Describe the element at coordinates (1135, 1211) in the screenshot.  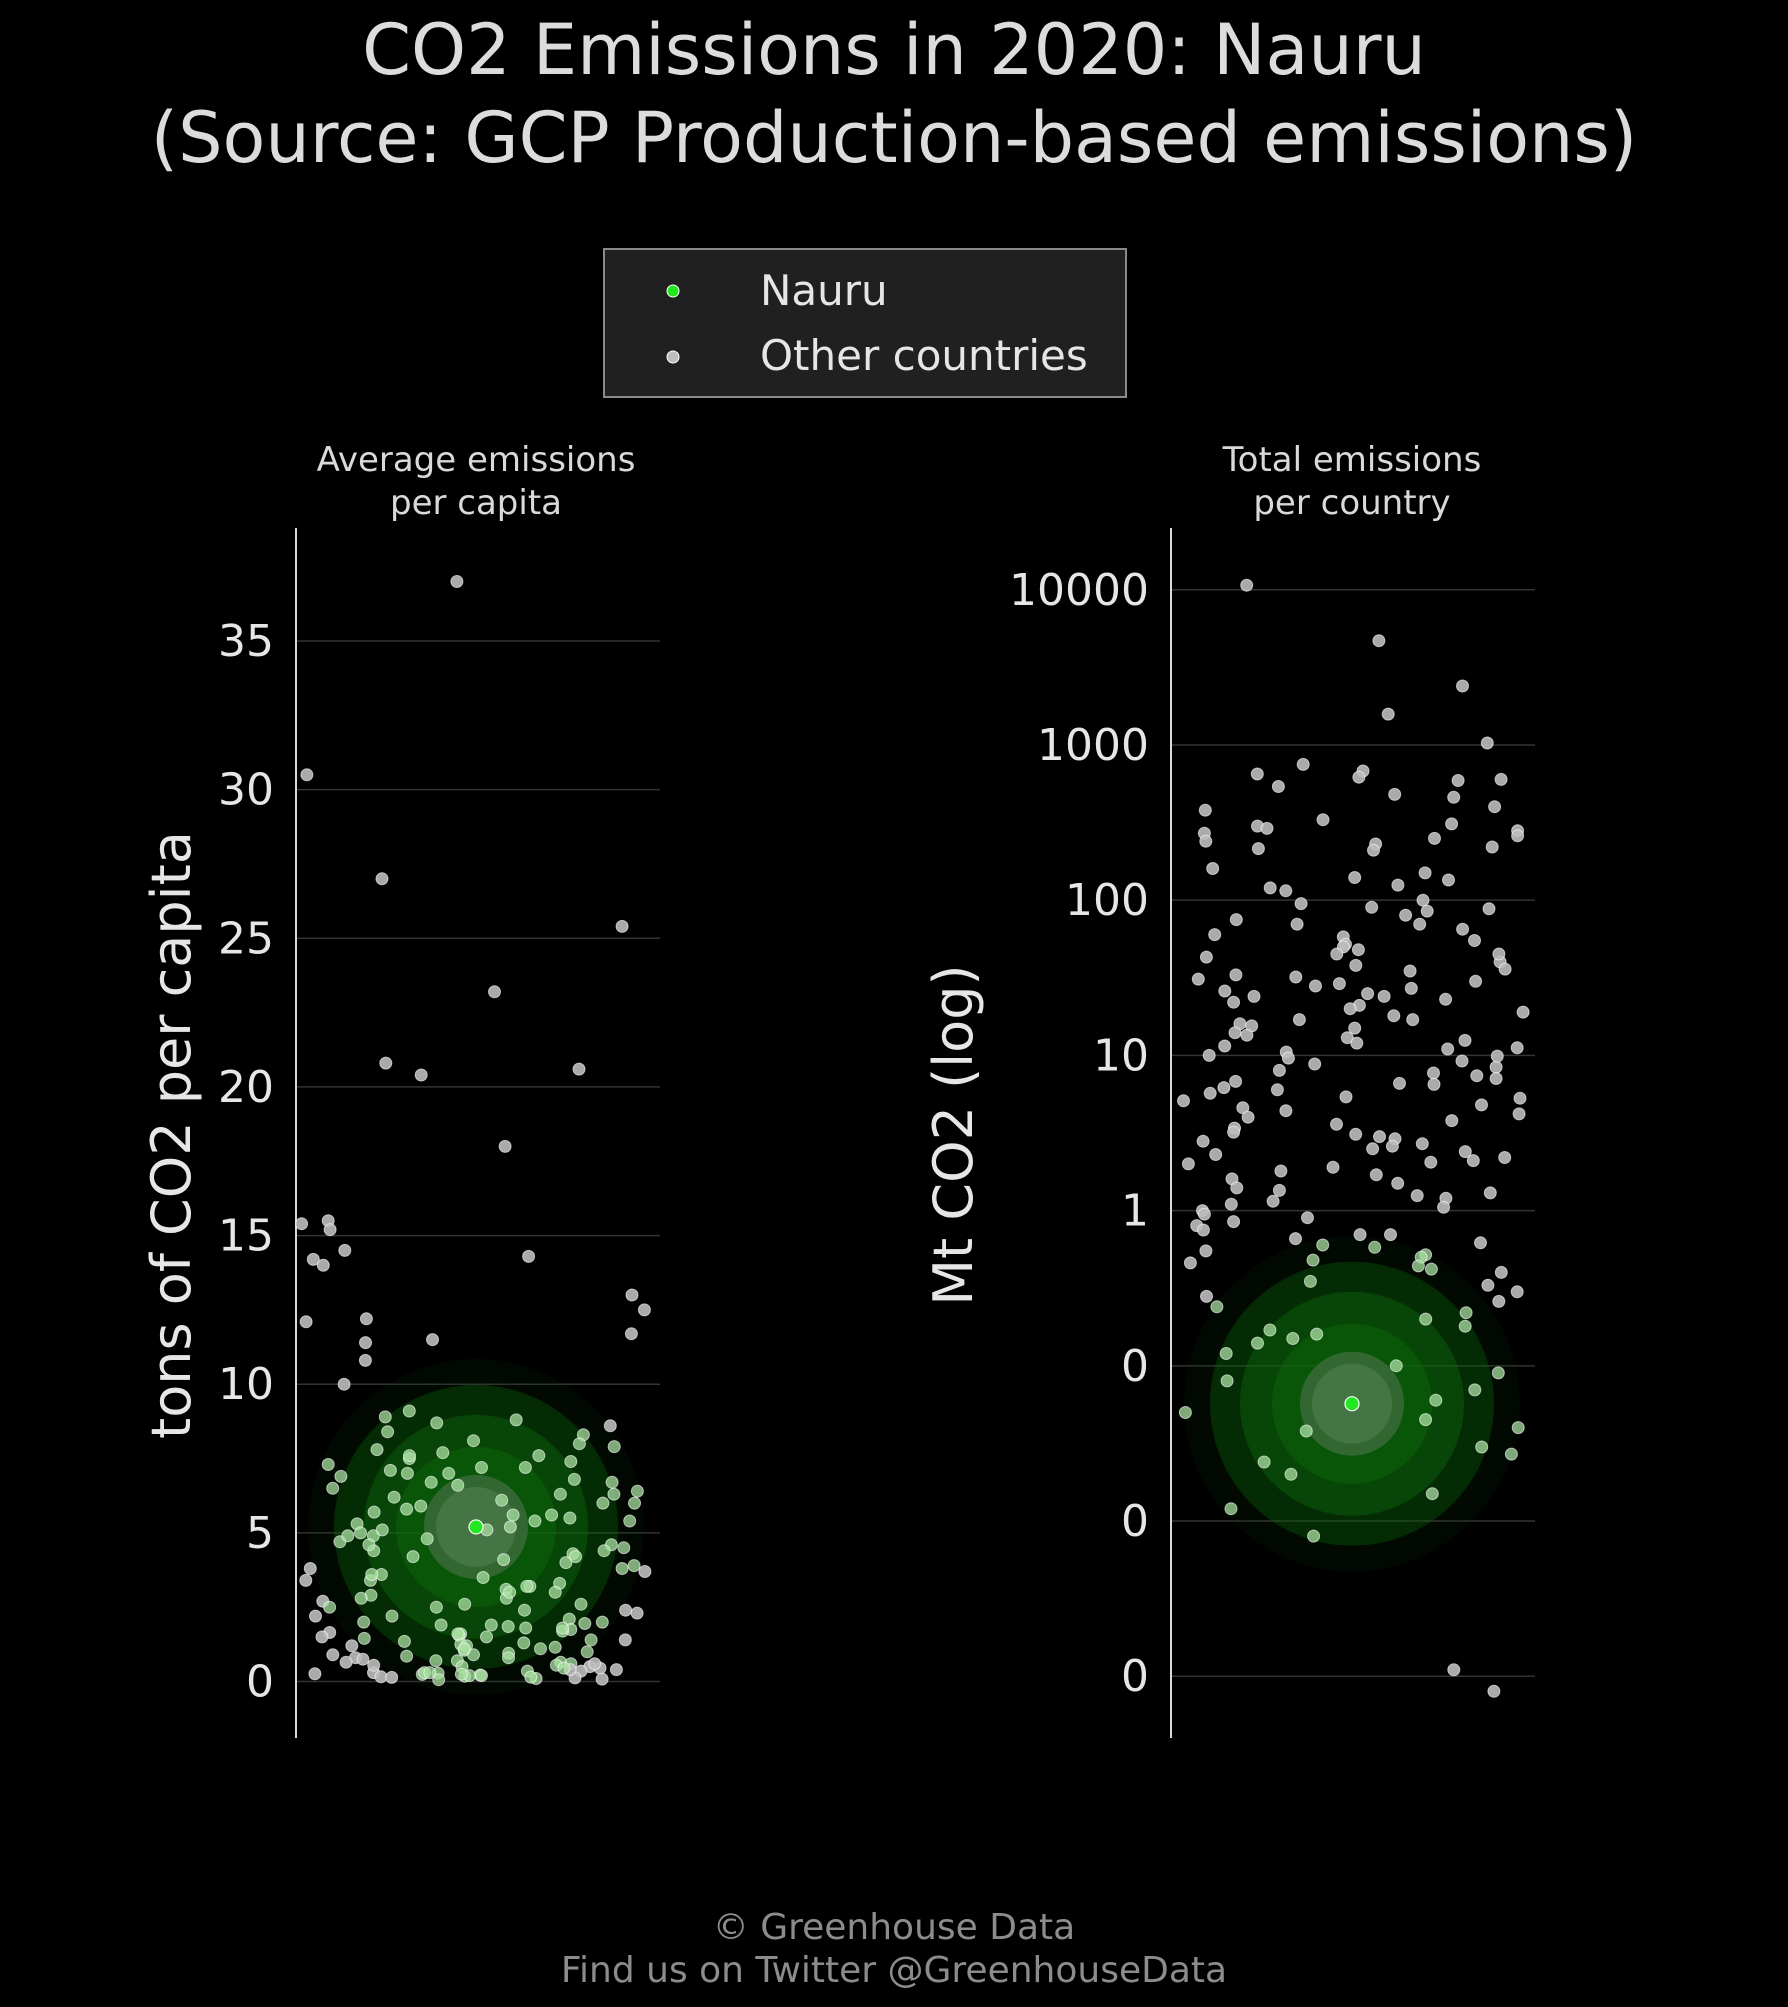
I see `y-tick-label: 1` at that location.